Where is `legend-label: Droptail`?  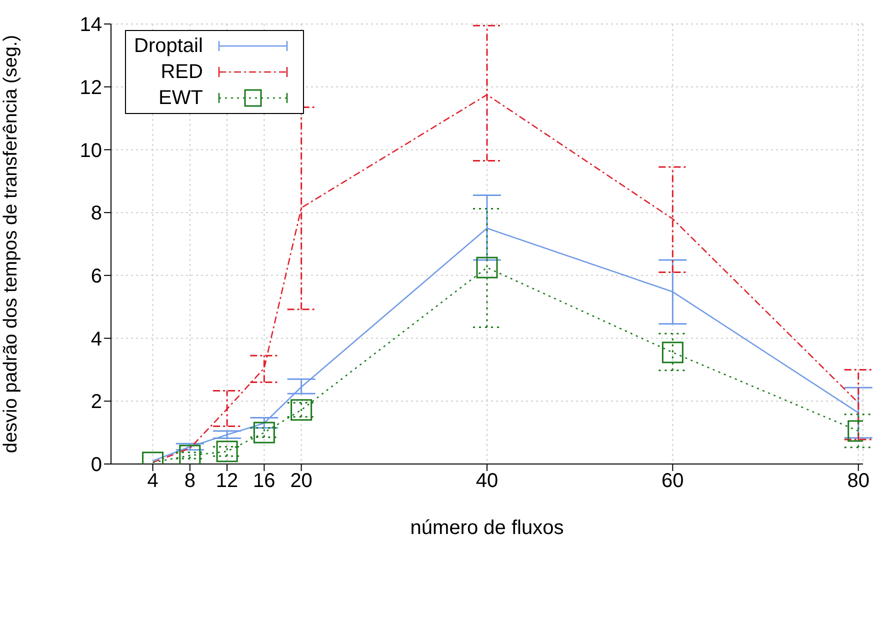 legend-label: Droptail is located at coordinates (168, 46).